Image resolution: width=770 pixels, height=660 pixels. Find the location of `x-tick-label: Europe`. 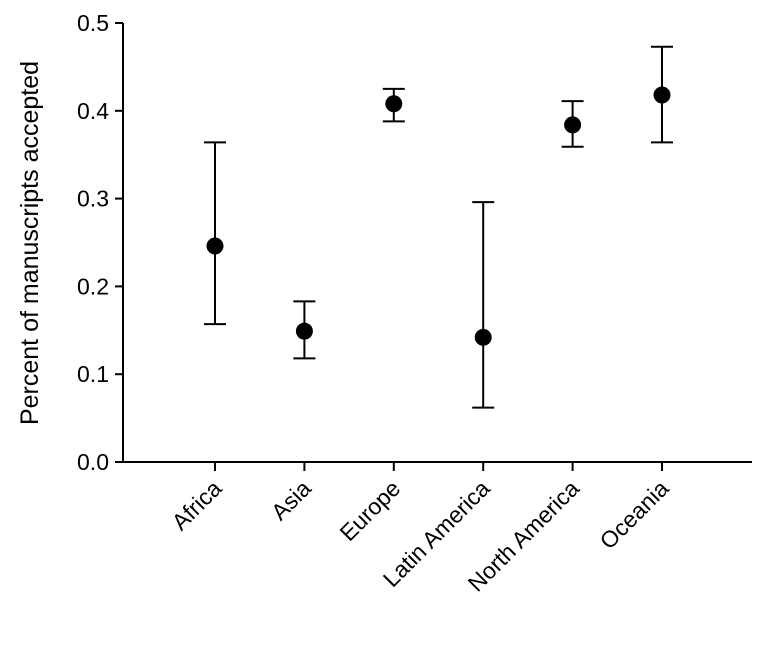

x-tick-label: Europe is located at coordinates (370, 510).